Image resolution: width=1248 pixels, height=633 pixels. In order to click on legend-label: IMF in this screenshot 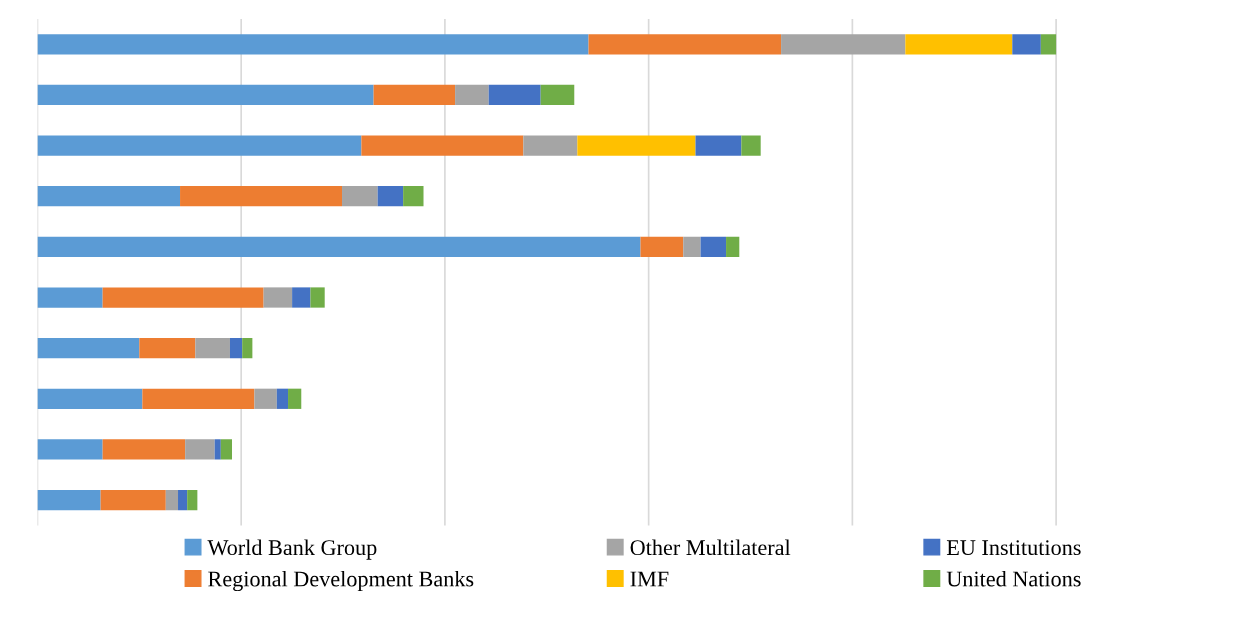, I will do `click(649, 579)`.